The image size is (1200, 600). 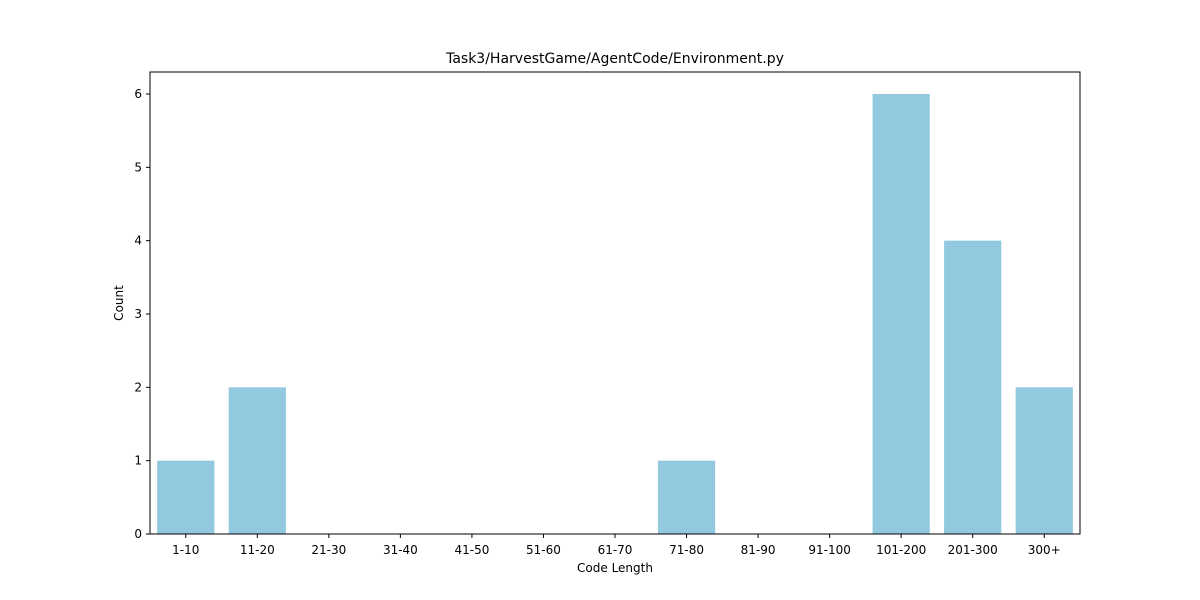 I want to click on x-tick-label: 81-90, so click(x=758, y=550).